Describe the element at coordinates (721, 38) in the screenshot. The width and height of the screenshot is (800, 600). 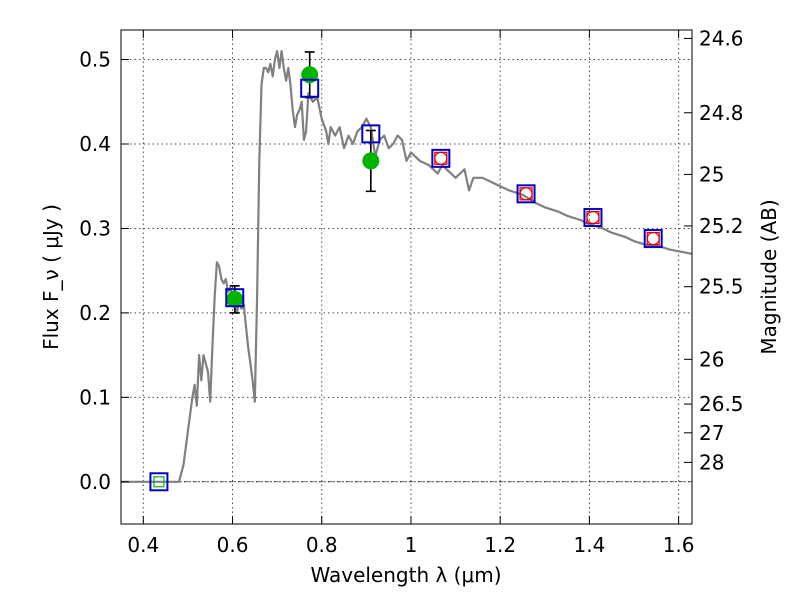
I see `right-tick-label: 24.6` at that location.